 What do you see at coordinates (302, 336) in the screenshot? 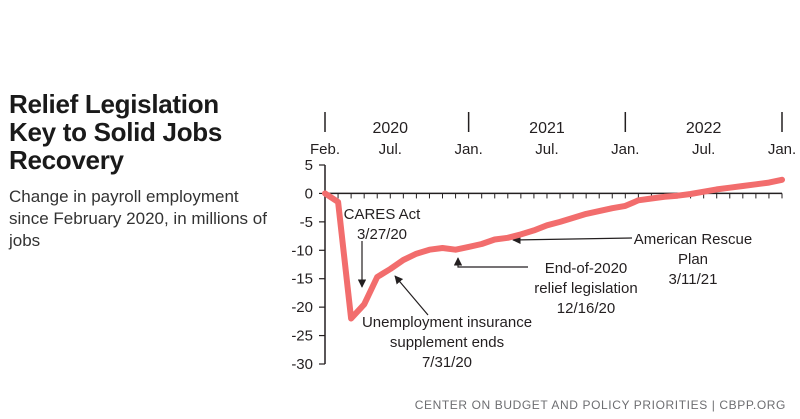
I see `y-tick-label: -25` at bounding box center [302, 336].